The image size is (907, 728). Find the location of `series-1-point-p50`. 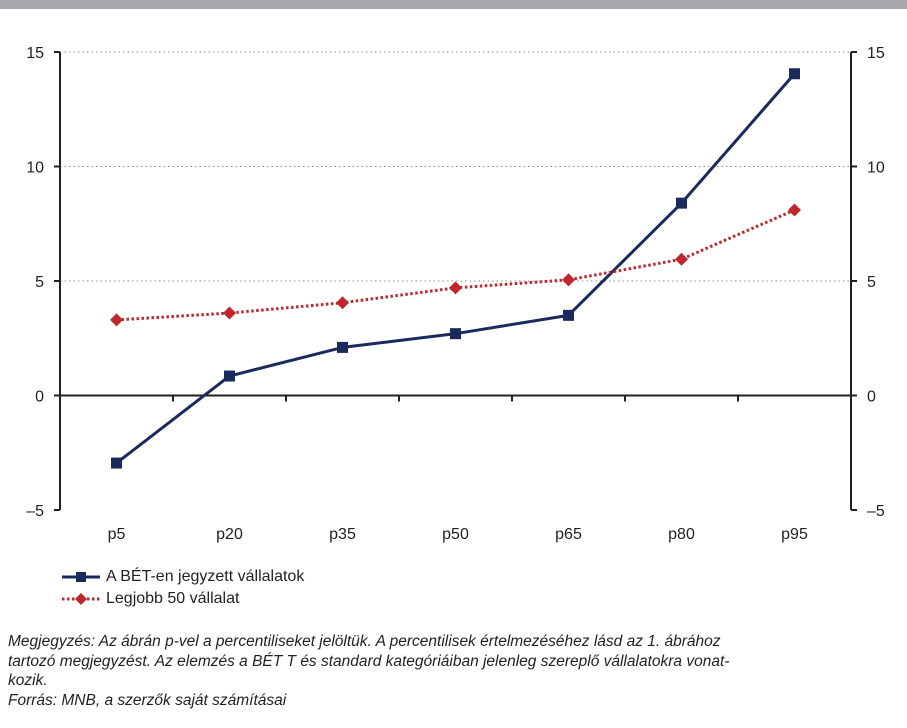

series-1-point-p50 is located at coordinates (455, 334).